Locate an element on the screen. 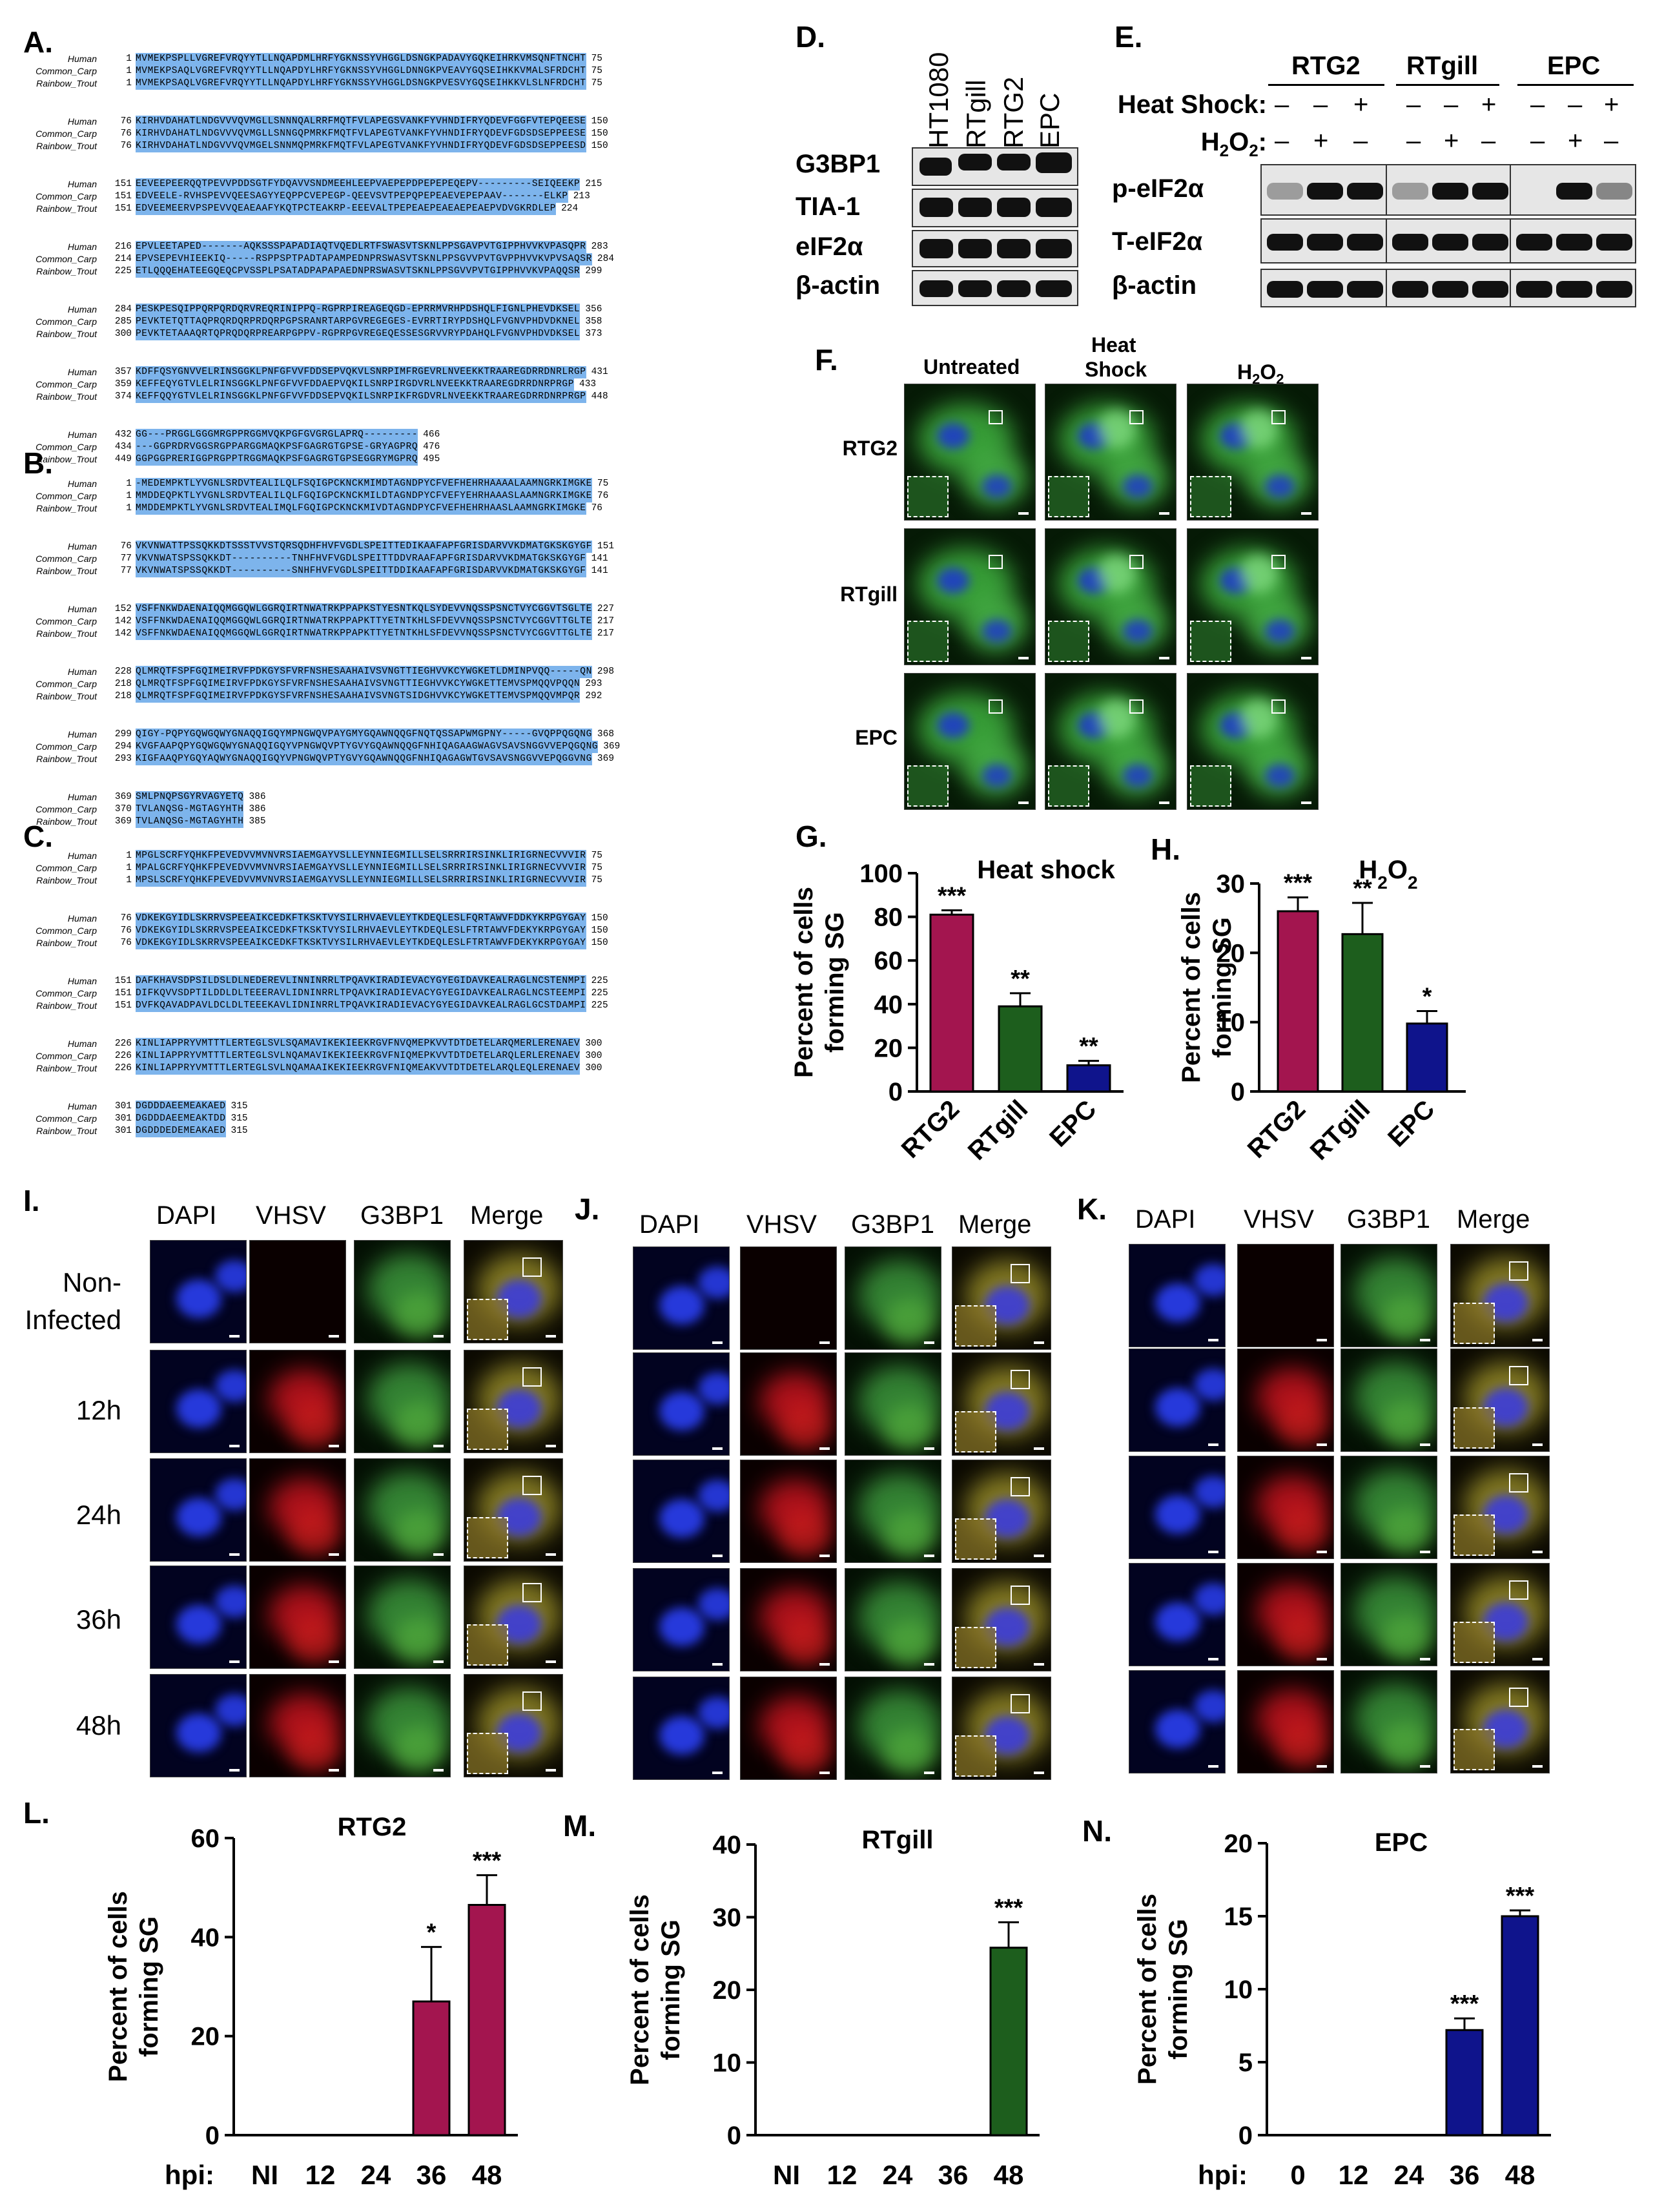 Image resolution: width=1664 pixels, height=2212 pixels. col-label-heat: Heat is located at coordinates (1113, 345).